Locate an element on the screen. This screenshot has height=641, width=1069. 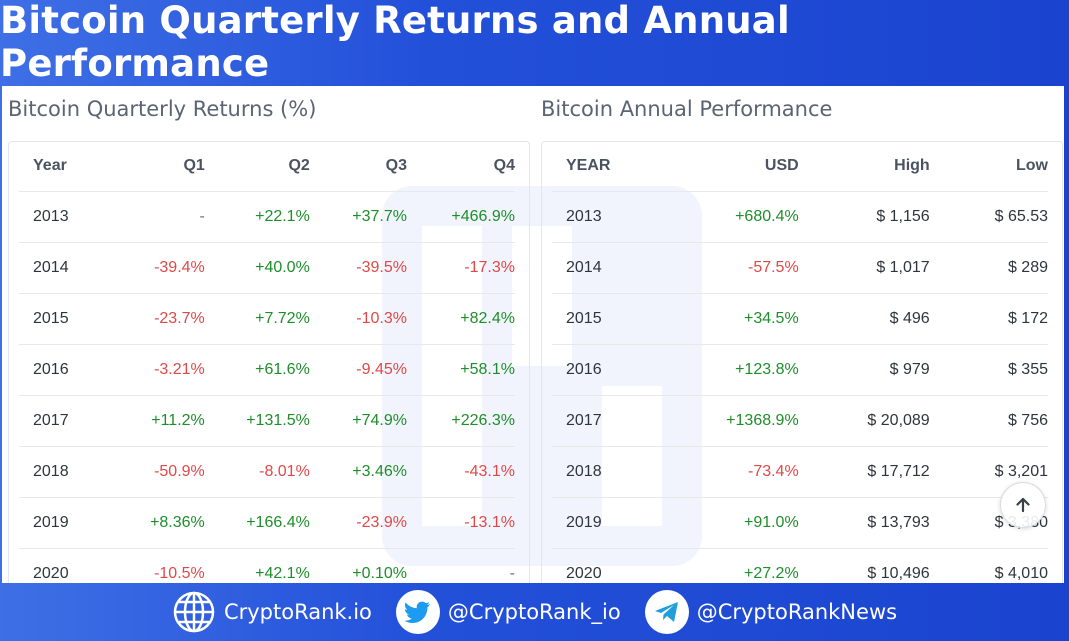
table-row: 2016 +123.8% $ 979 $ 355 is located at coordinates (800, 370).